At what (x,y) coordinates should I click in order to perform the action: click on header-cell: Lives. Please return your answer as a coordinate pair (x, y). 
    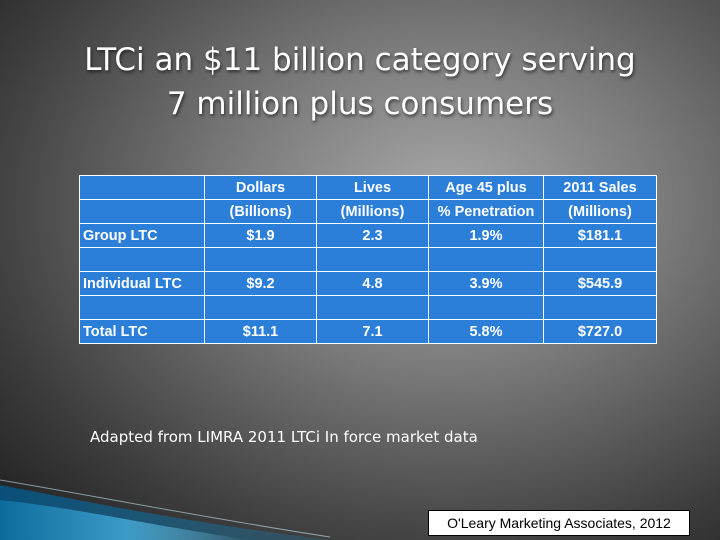
    Looking at the image, I should click on (372, 187).